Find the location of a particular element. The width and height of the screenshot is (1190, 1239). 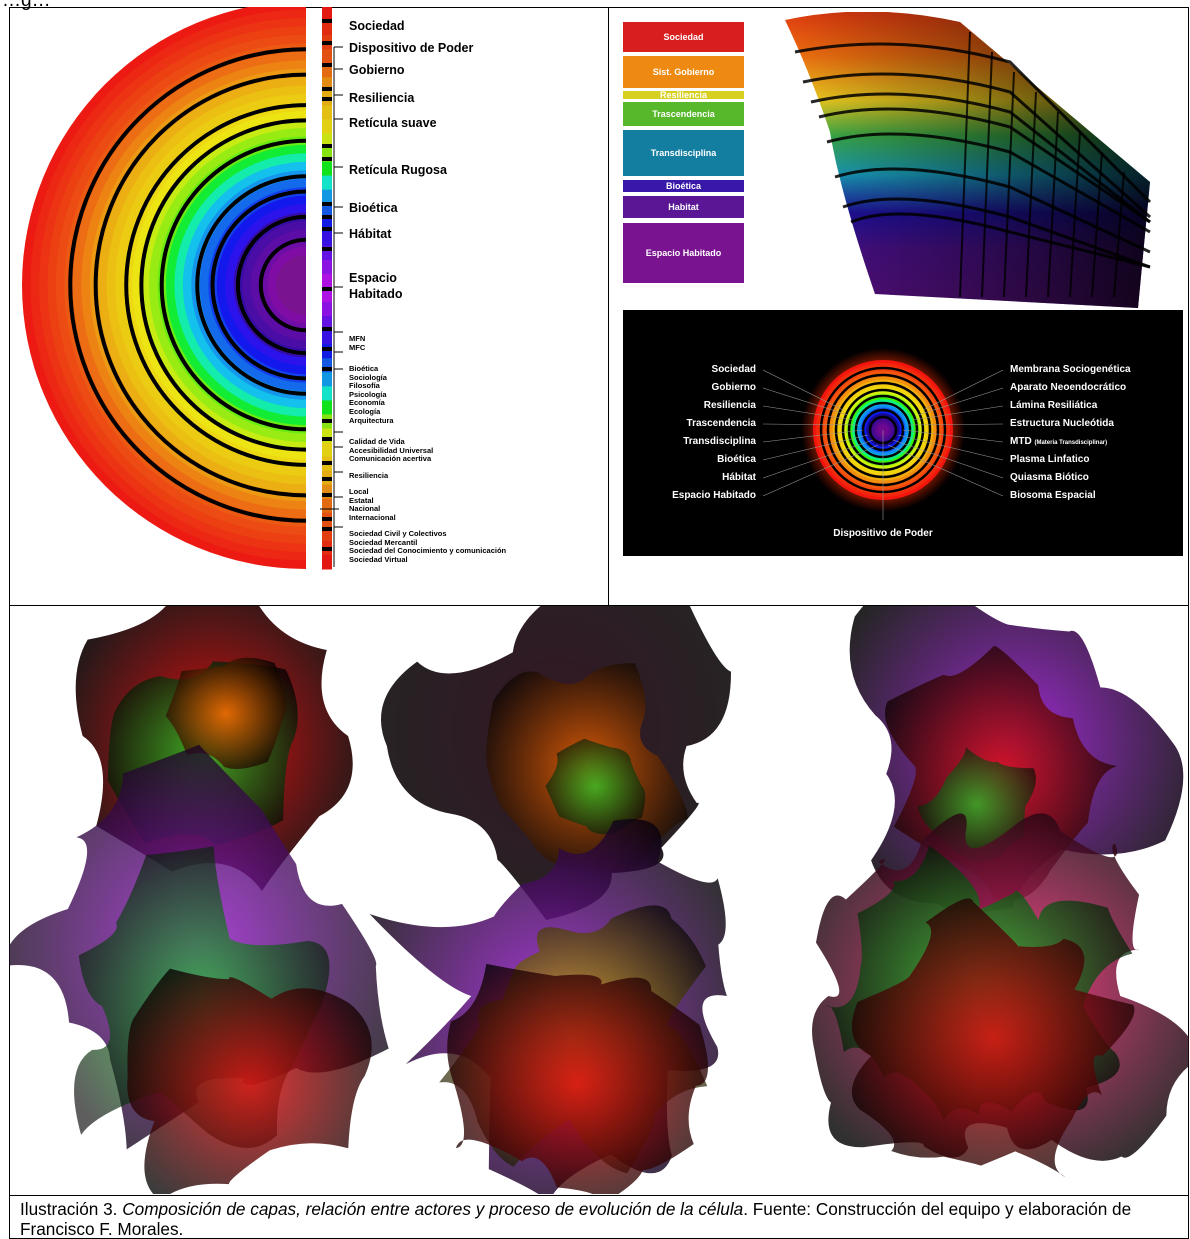

cell-layer-label: Bioética is located at coordinates (736, 459).